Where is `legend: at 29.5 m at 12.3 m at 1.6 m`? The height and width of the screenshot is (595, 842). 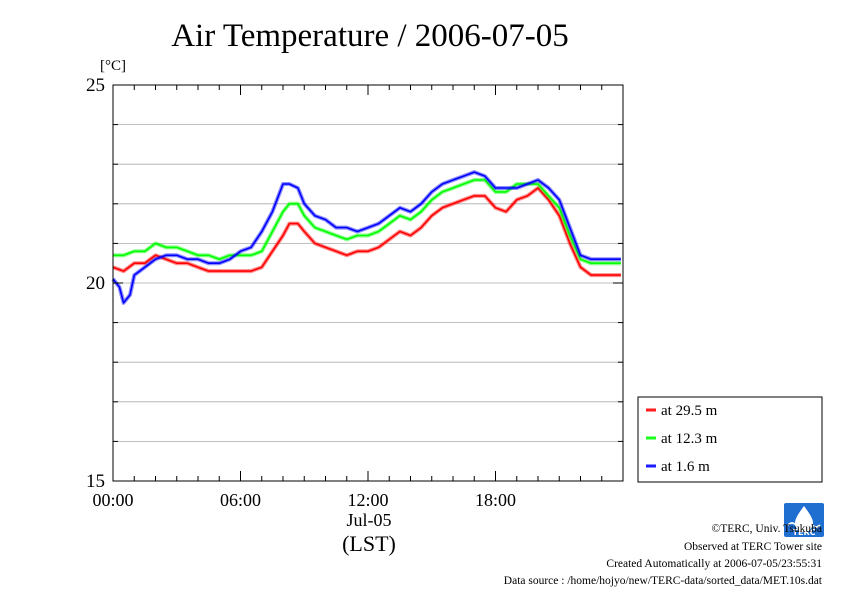
legend: at 29.5 m at 12.3 m at 1.6 m is located at coordinates (730, 439).